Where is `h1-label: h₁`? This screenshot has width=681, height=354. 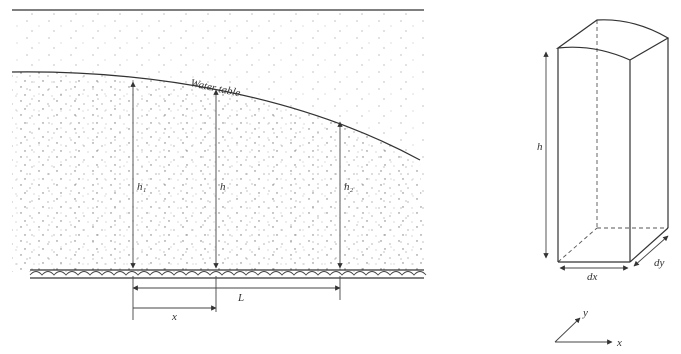
h1-label: h₁ is located at coordinates (142, 187).